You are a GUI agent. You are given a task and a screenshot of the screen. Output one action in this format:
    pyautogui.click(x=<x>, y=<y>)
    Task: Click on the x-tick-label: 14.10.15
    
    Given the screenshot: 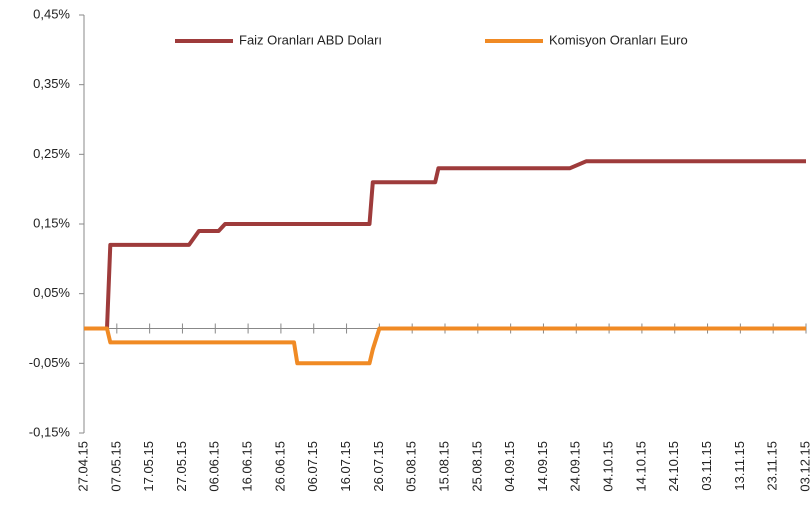 What is the action you would take?
    pyautogui.click(x=640, y=466)
    